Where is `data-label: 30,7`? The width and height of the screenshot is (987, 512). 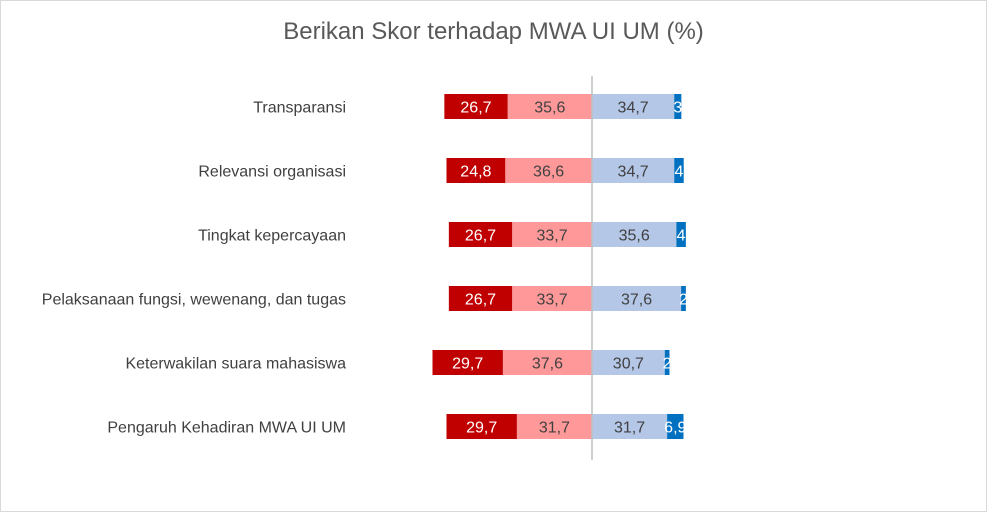 data-label: 30,7 is located at coordinates (628, 364).